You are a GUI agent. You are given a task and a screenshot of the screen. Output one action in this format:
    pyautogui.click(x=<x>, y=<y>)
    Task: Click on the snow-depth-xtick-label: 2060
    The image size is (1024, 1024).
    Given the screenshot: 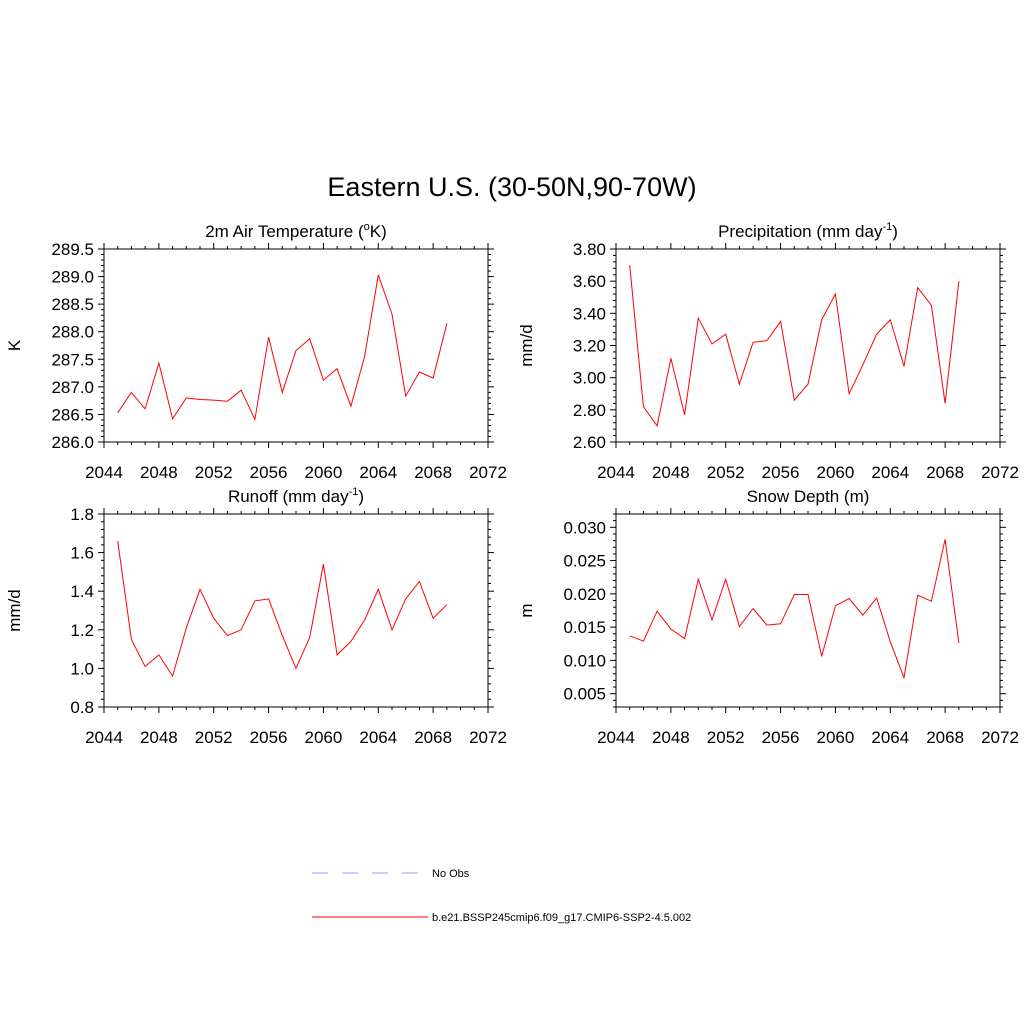 What is the action you would take?
    pyautogui.click(x=836, y=737)
    